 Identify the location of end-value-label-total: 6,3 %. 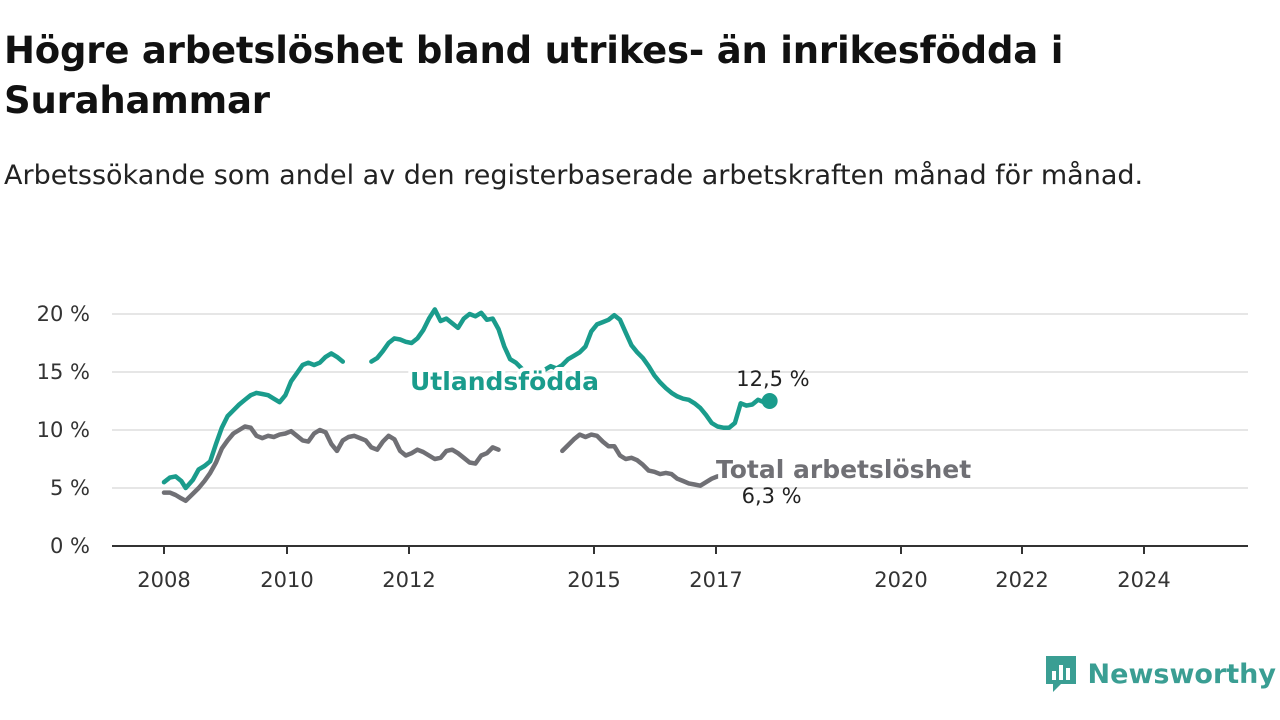
(772, 496).